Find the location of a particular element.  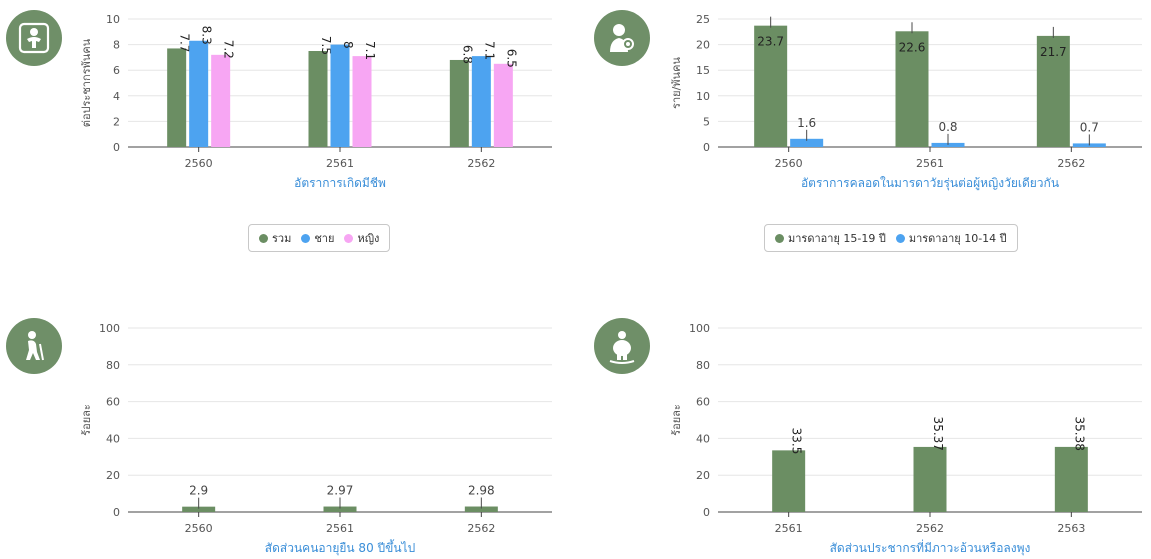

y-axis-label: ราย/พันคน is located at coordinates (676, 83).